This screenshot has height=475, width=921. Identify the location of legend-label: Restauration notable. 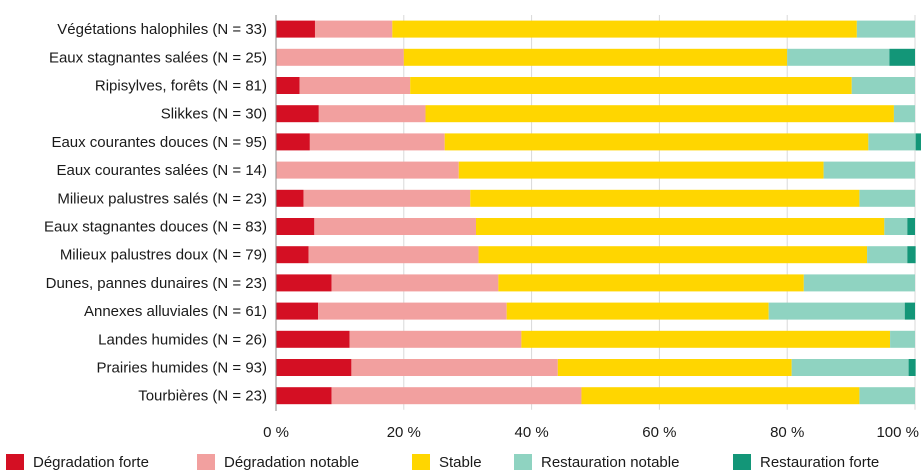
(610, 462).